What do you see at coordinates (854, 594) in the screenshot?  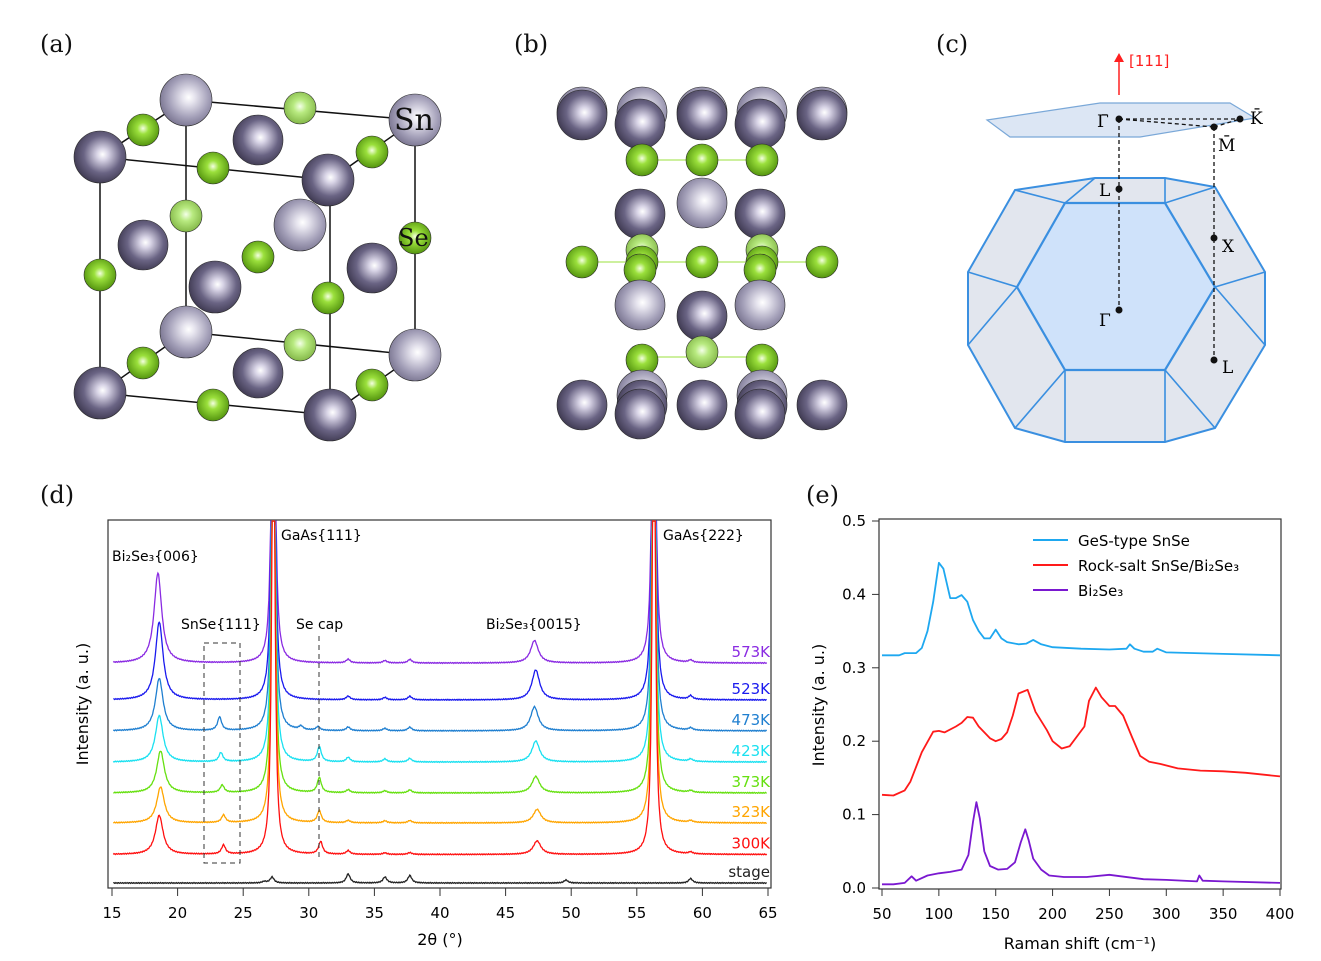 I see `y-tick-label: 0.4` at bounding box center [854, 594].